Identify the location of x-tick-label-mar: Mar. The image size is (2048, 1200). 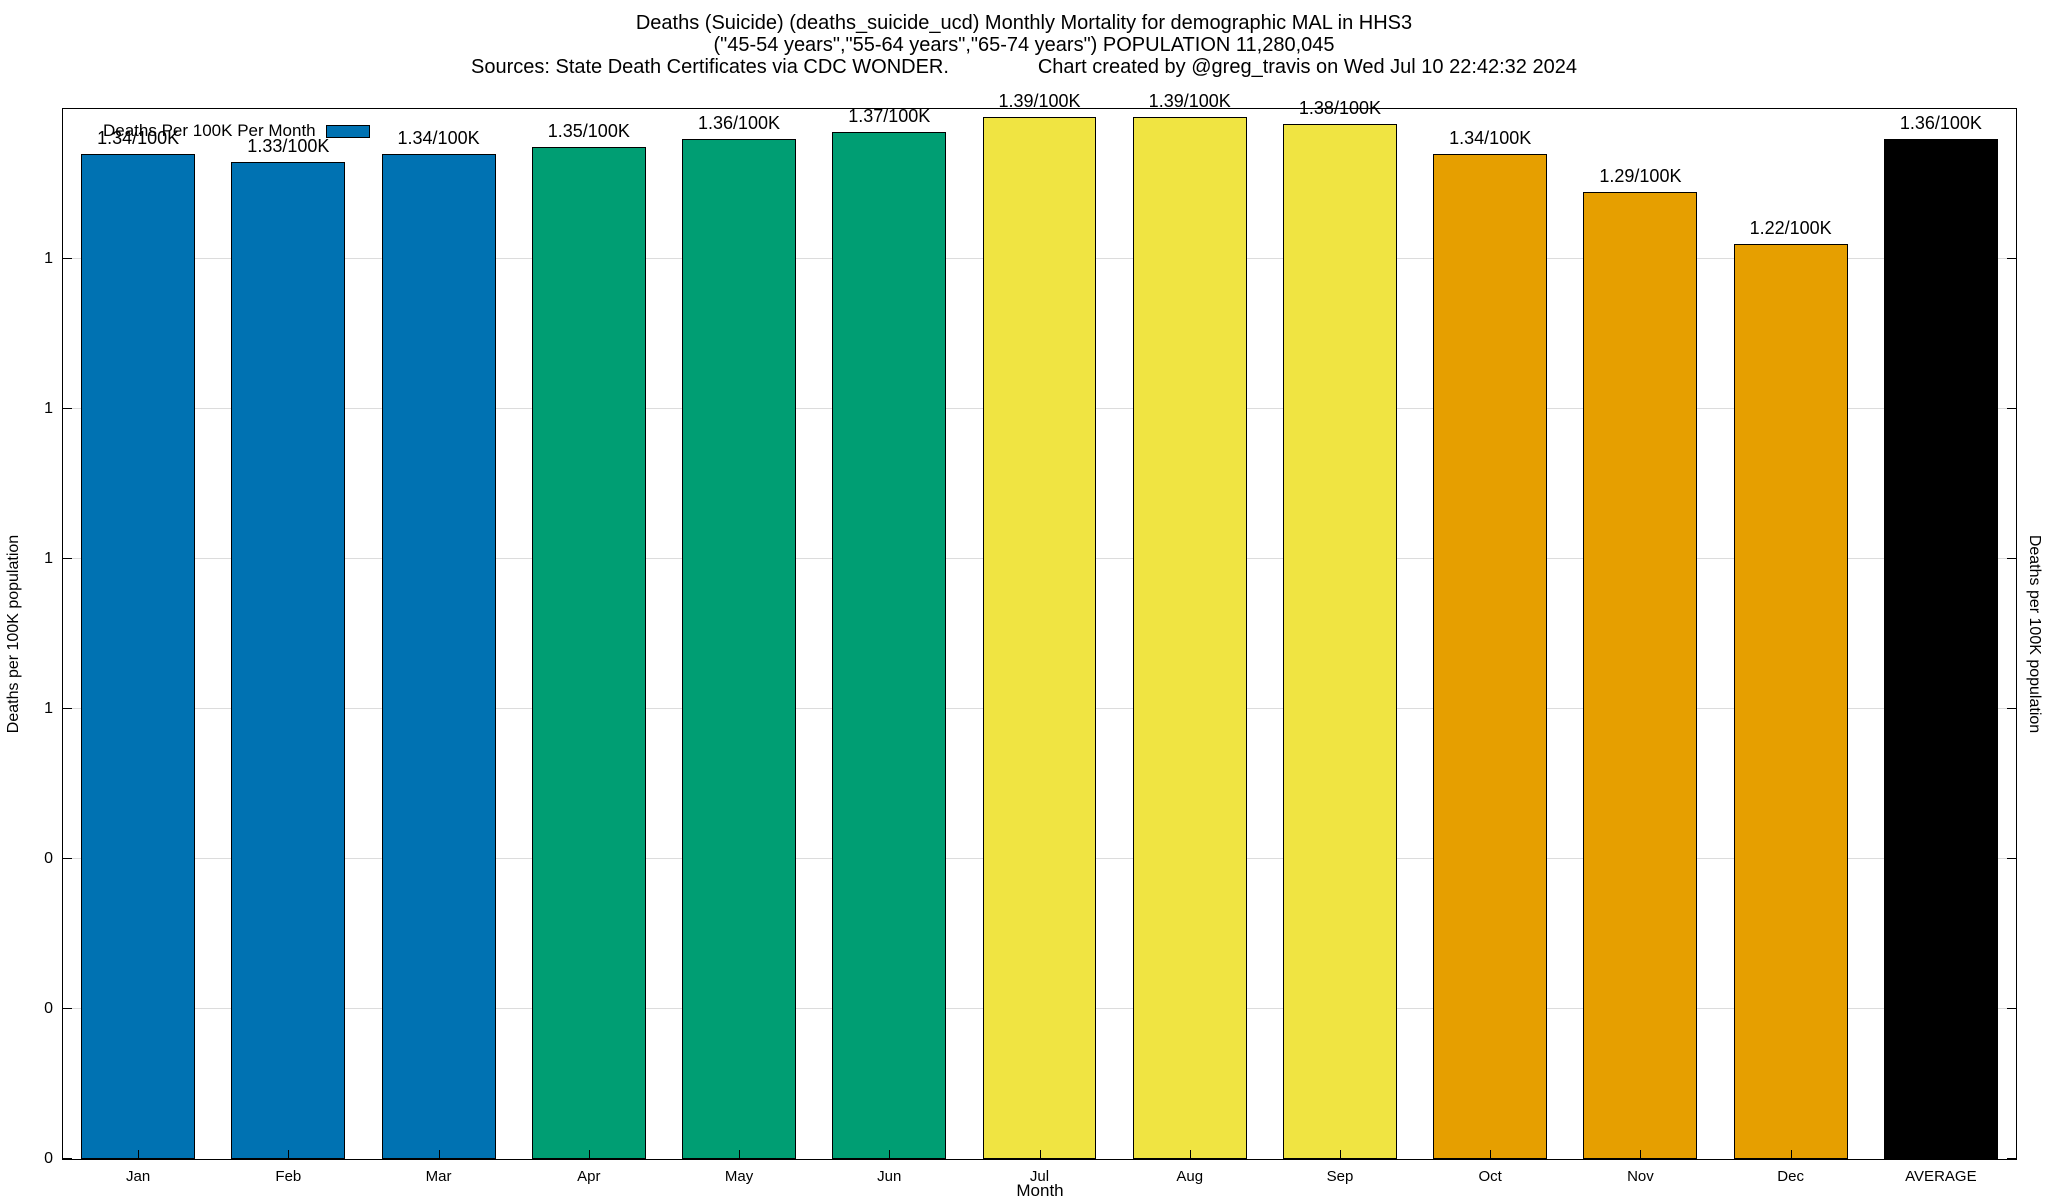
(438, 1176).